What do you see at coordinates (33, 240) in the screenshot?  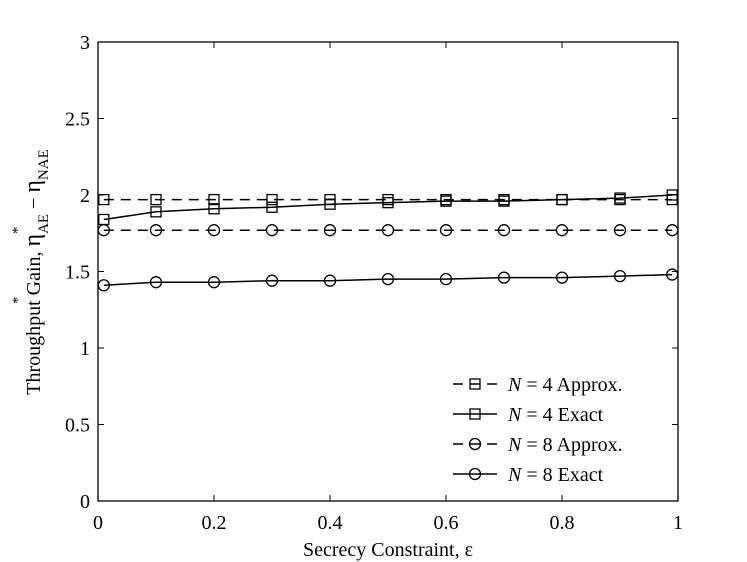 I see `y-axis-label-eta1: η` at bounding box center [33, 240].